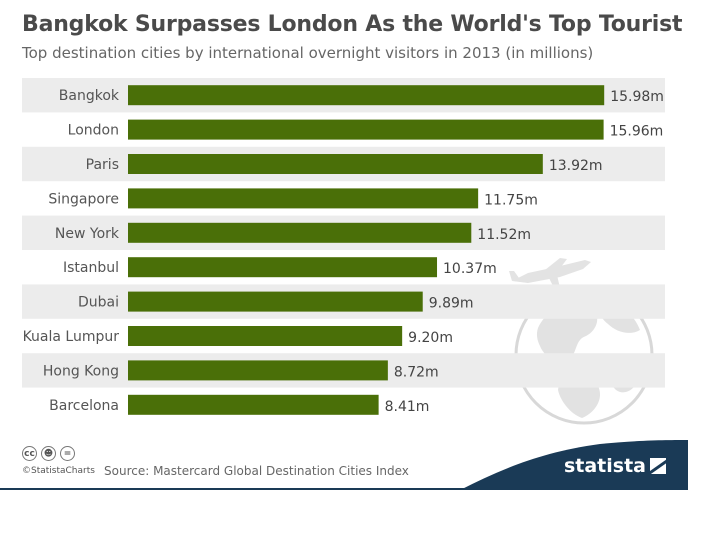  What do you see at coordinates (303, 198) in the screenshot?
I see `bar-singapore` at bounding box center [303, 198].